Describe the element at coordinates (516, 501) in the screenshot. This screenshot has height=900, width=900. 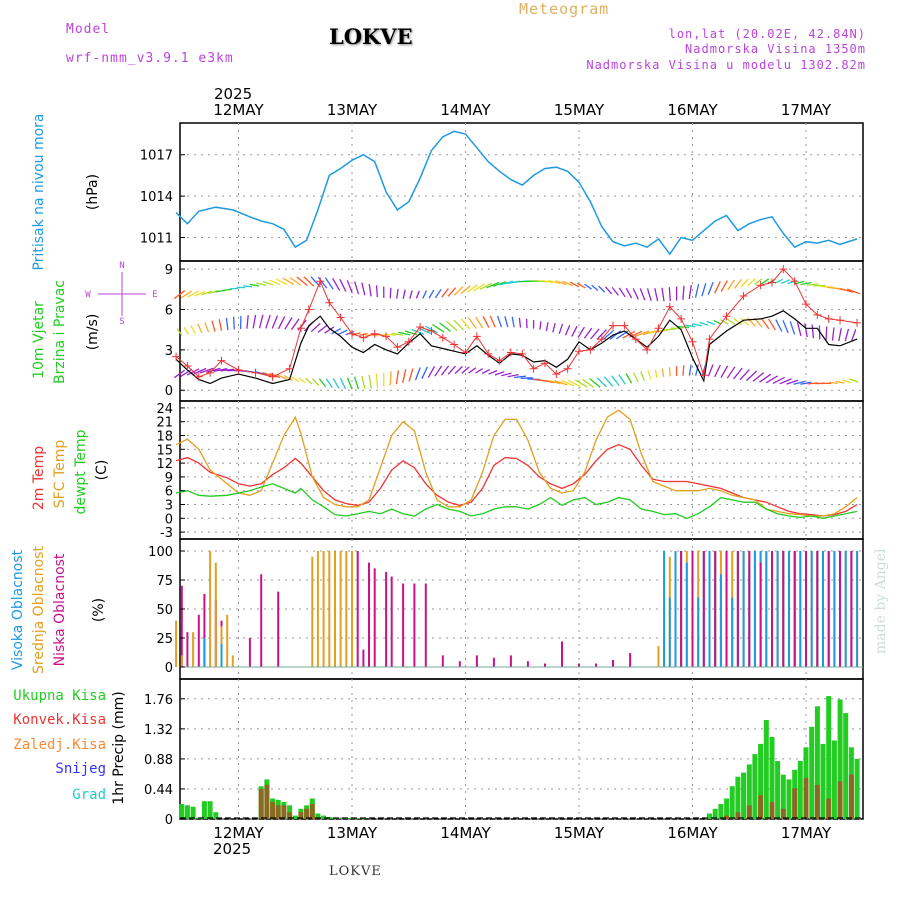
I see `temp-dewpoint-line` at that location.